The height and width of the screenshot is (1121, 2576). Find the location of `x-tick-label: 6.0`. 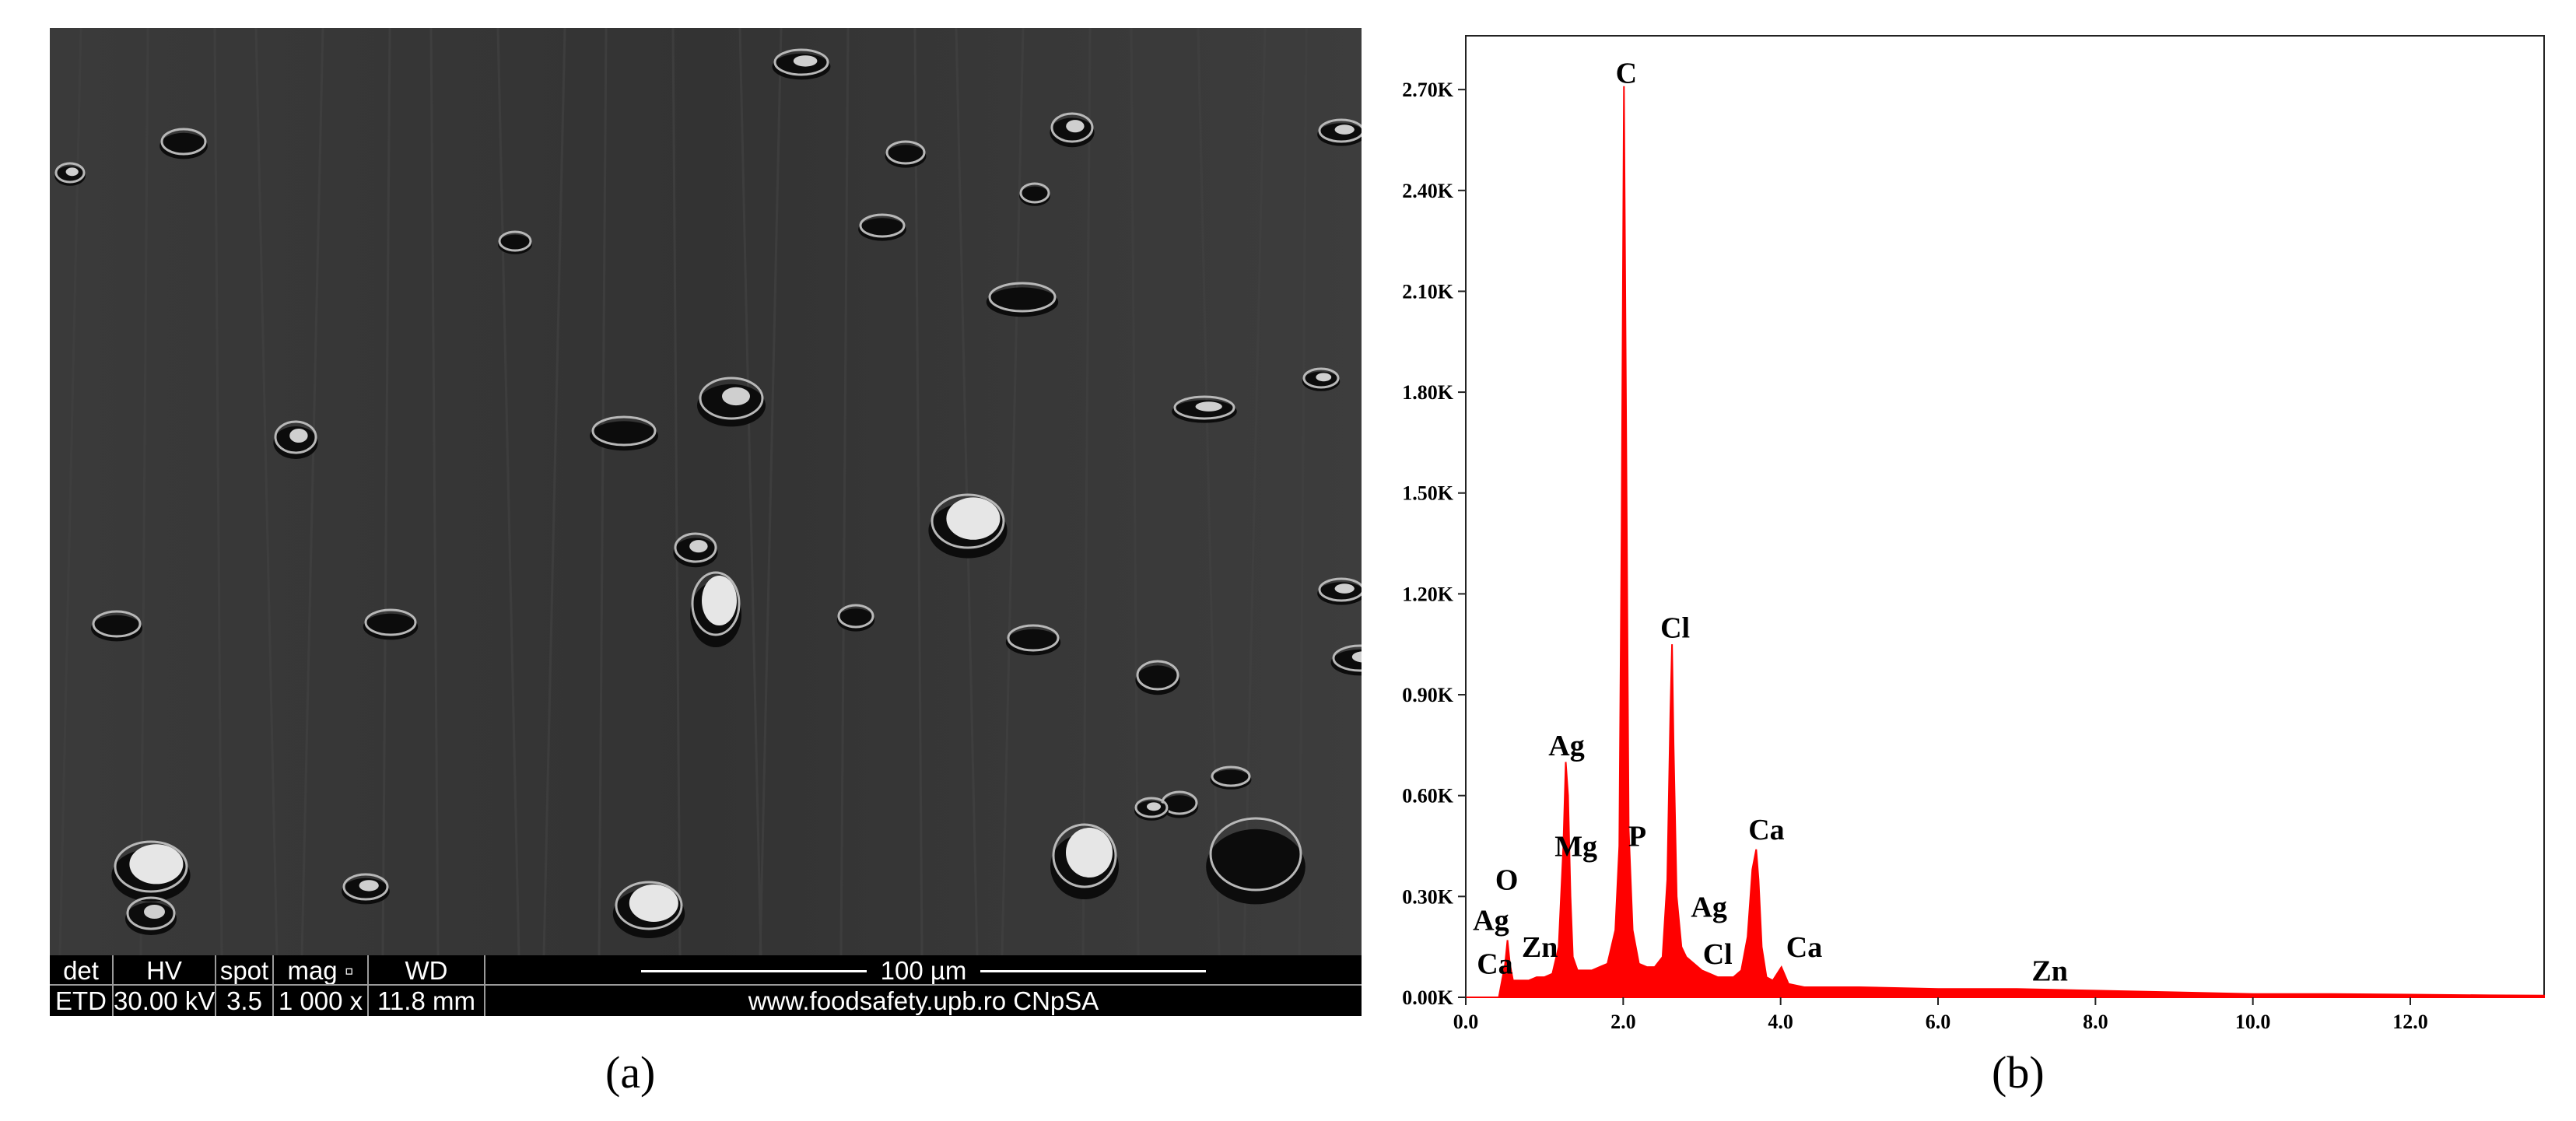

x-tick-label: 6.0 is located at coordinates (1939, 1022).